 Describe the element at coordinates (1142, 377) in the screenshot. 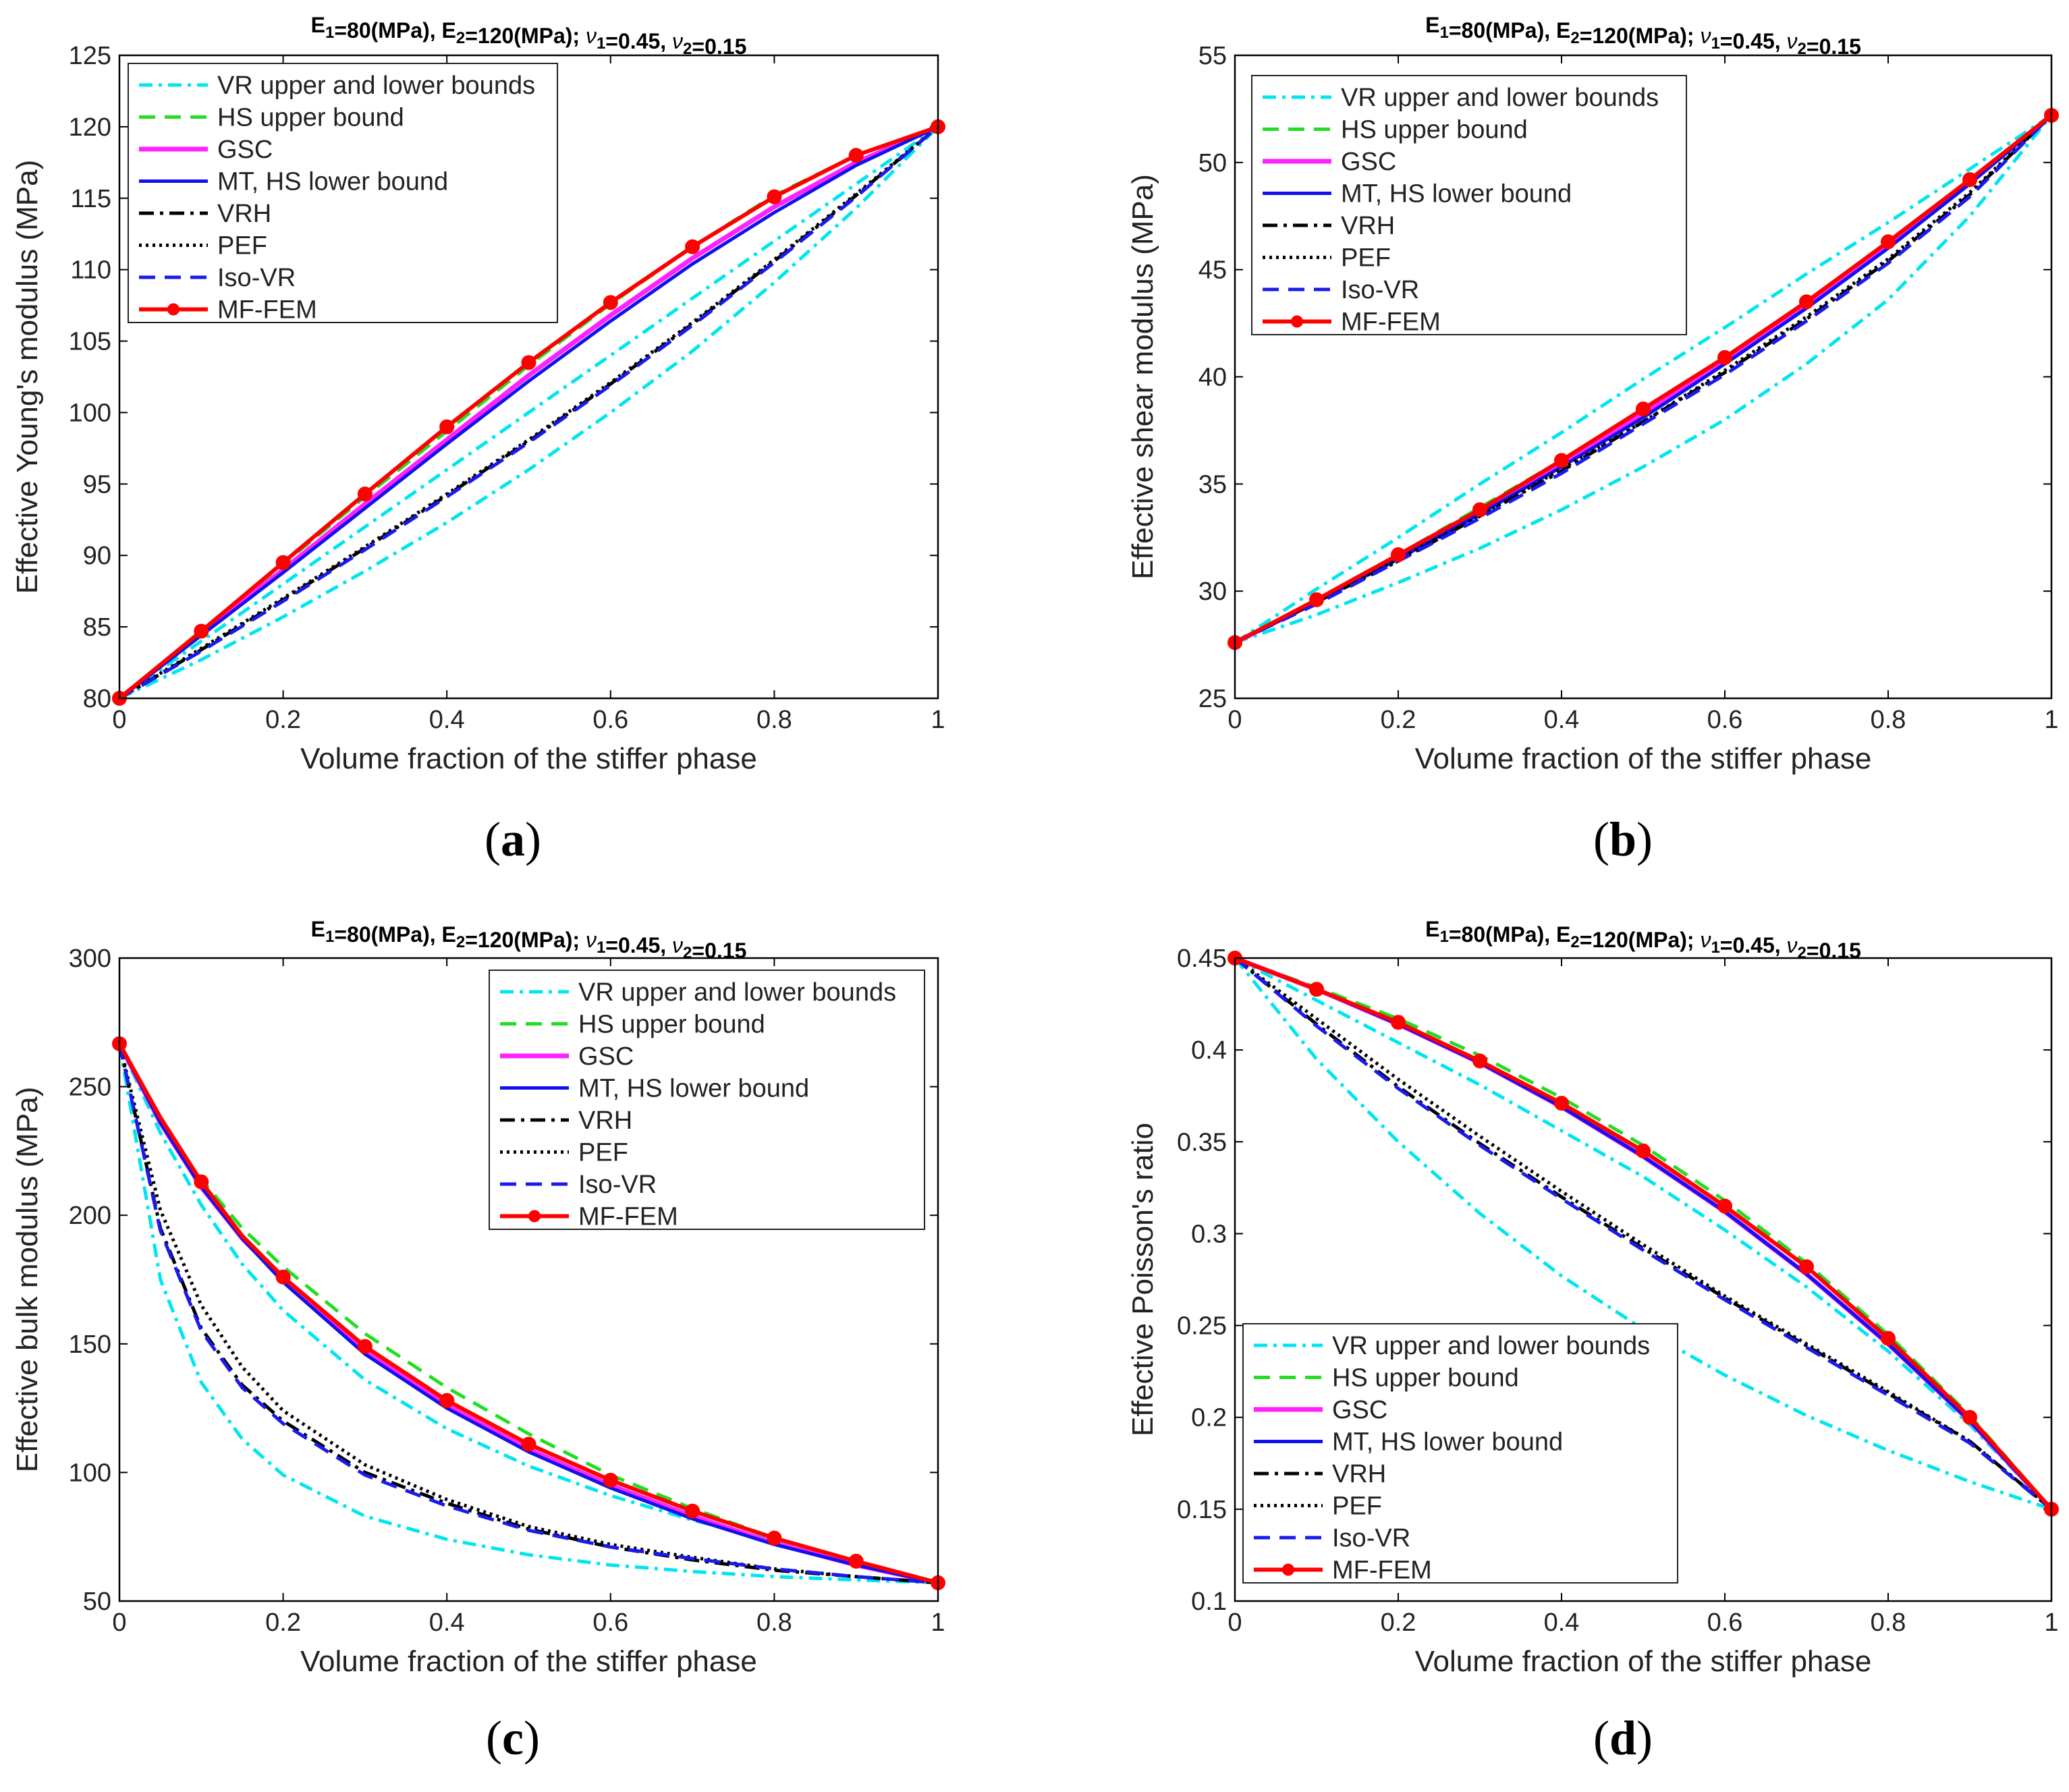

I see `y-axis-label: Effective shear modulus (MPa)` at that location.